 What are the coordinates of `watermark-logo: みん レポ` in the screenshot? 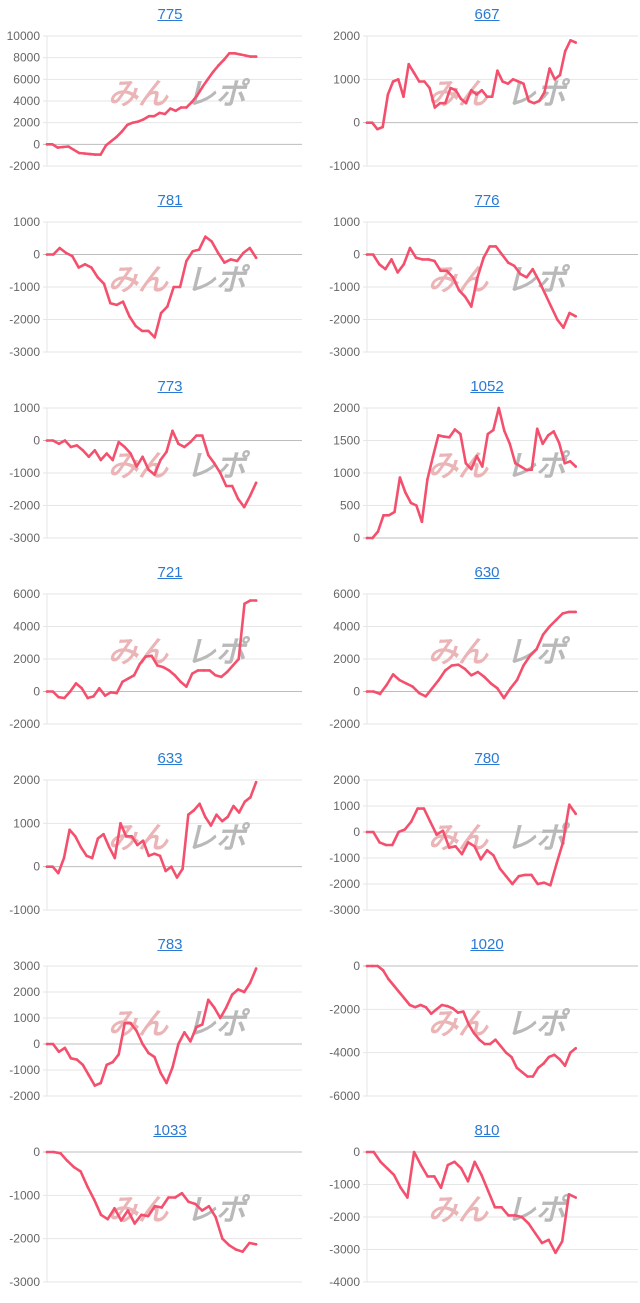 It's located at (499, 1024).